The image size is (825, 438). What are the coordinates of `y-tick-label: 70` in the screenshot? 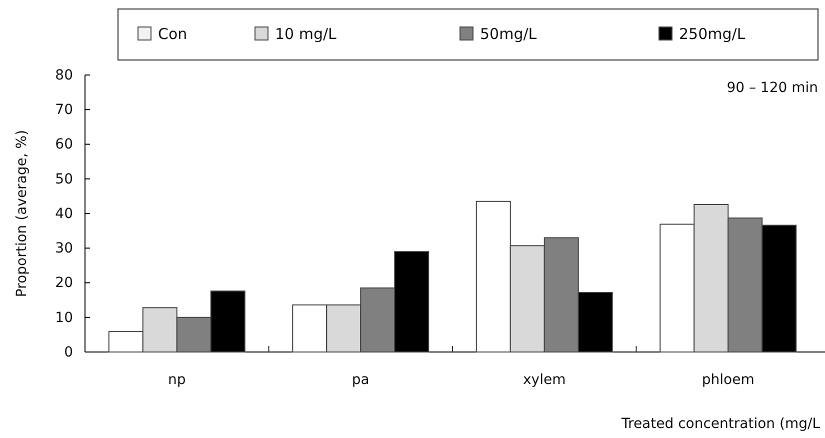 It's located at (64, 110).